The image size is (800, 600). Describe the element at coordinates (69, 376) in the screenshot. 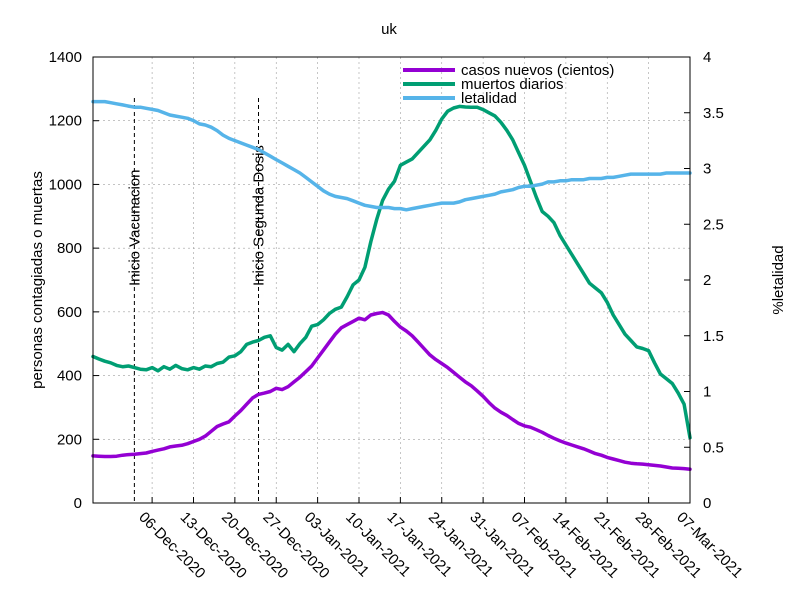

I see `y-tick-label: 400` at that location.